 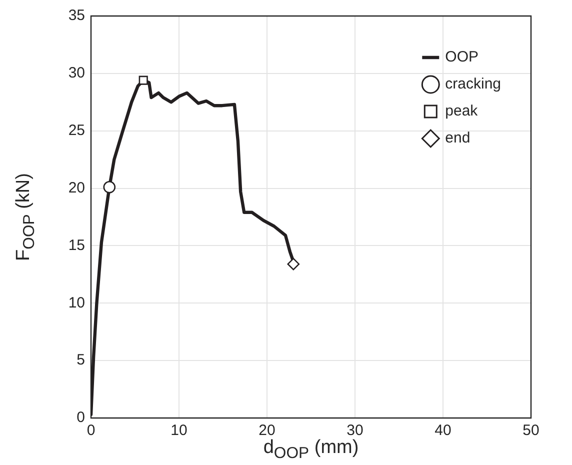 What do you see at coordinates (76, 130) in the screenshot?
I see `y-tick-label: 25` at bounding box center [76, 130].